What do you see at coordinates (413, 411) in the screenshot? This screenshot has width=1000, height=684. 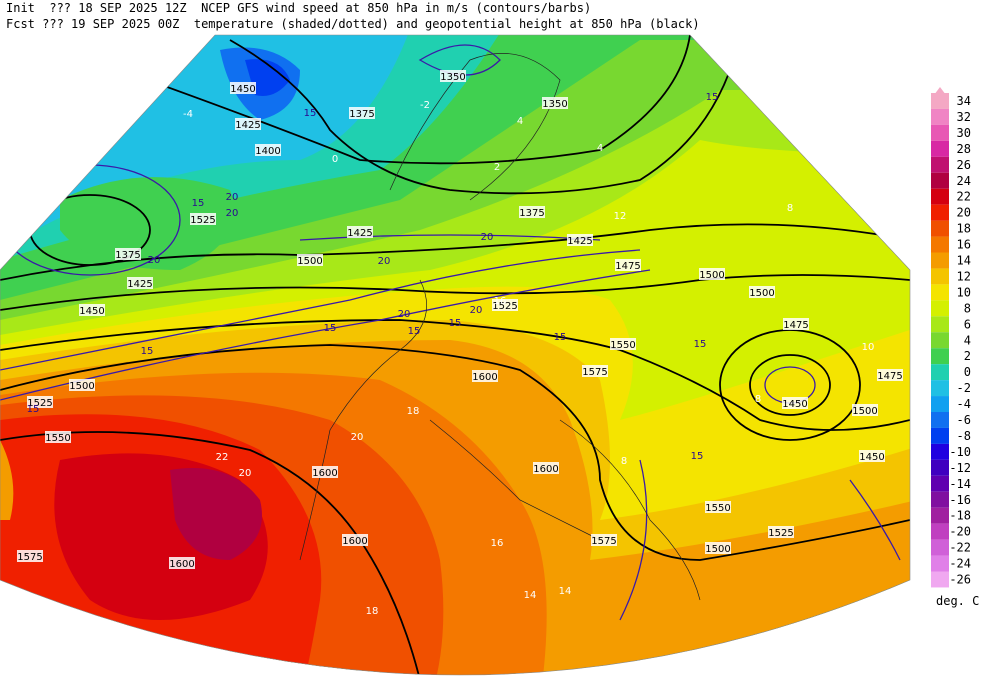 I see `temperature-label: 18` at bounding box center [413, 411].